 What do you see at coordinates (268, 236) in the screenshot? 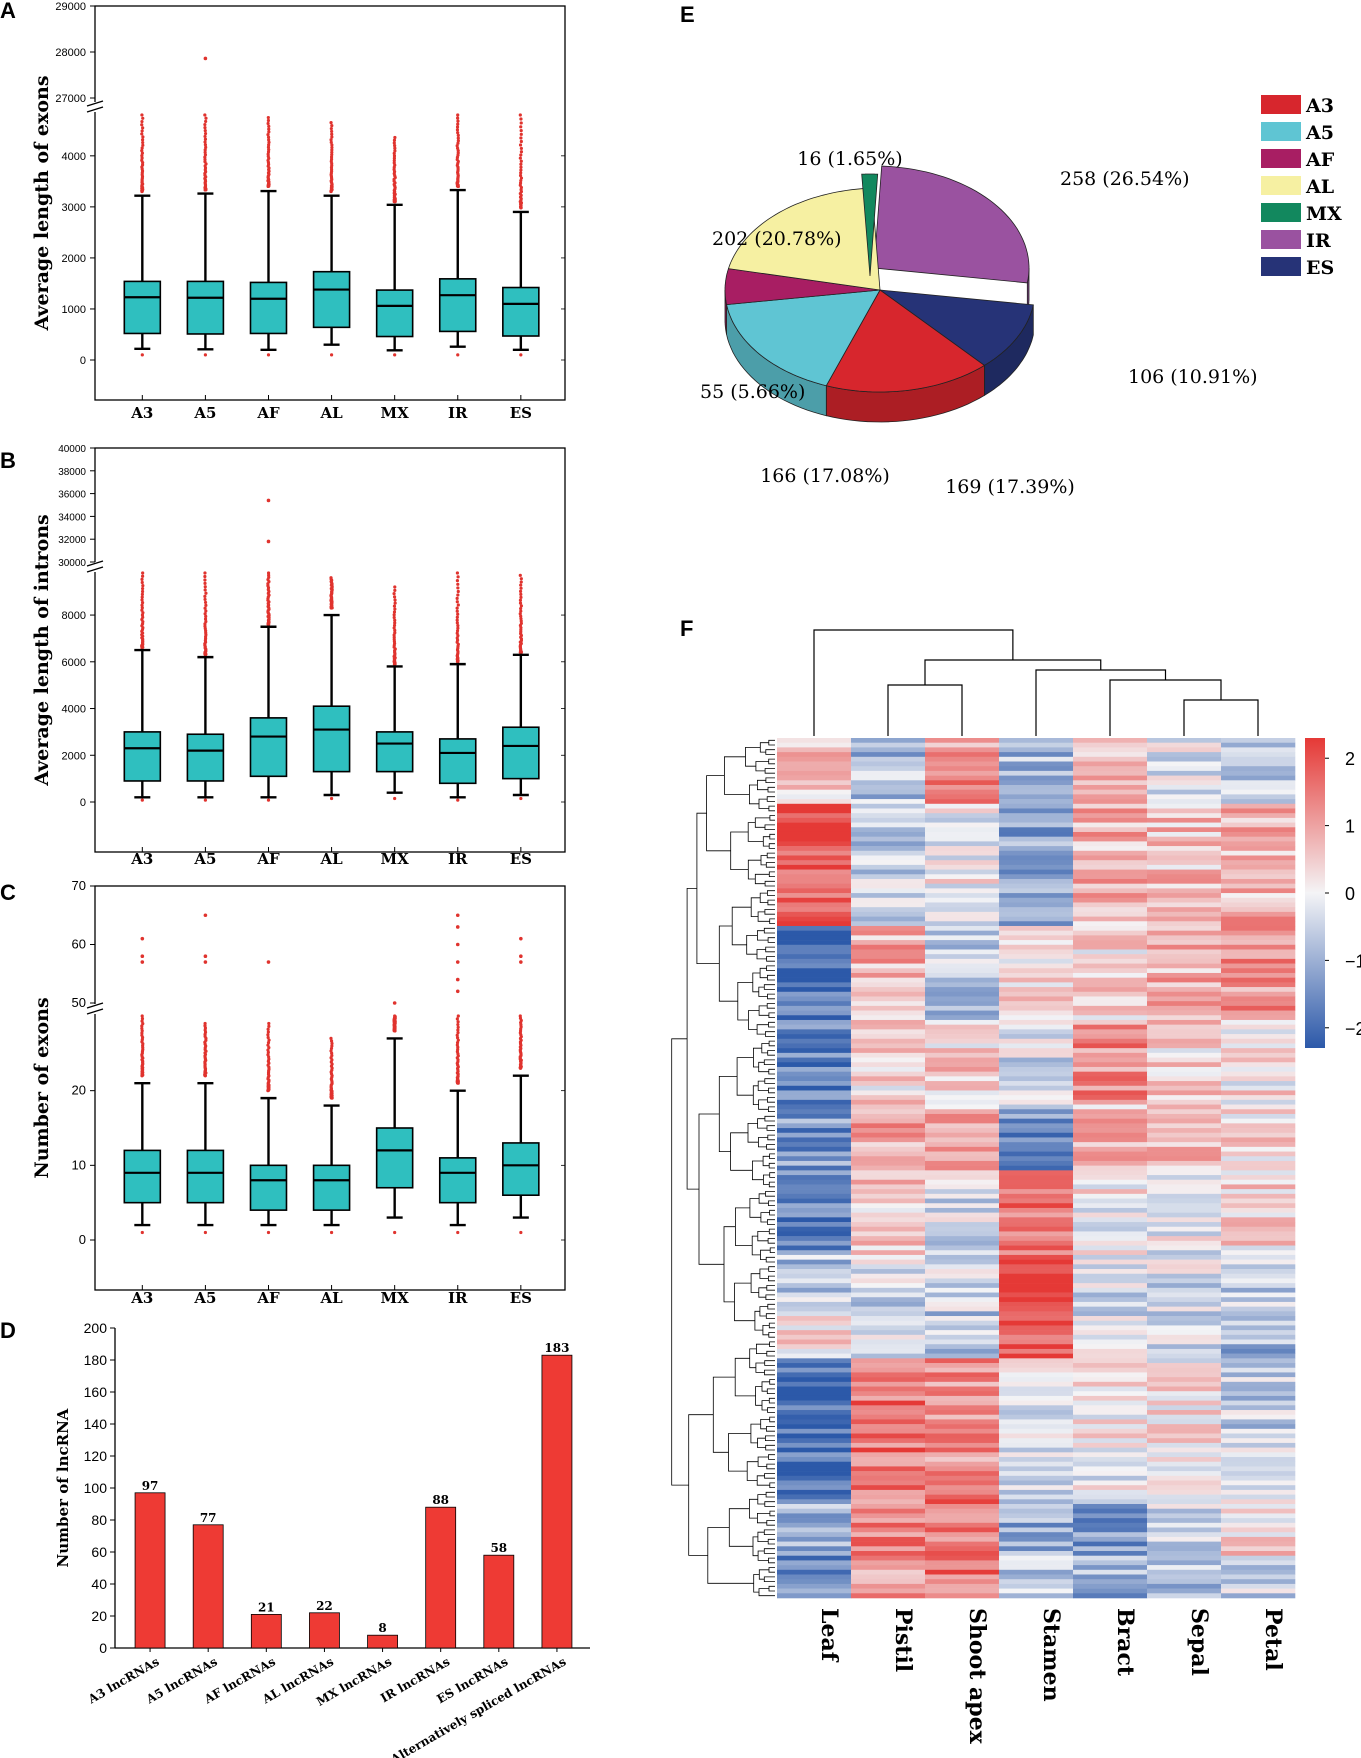
I see `box-AF` at bounding box center [268, 236].